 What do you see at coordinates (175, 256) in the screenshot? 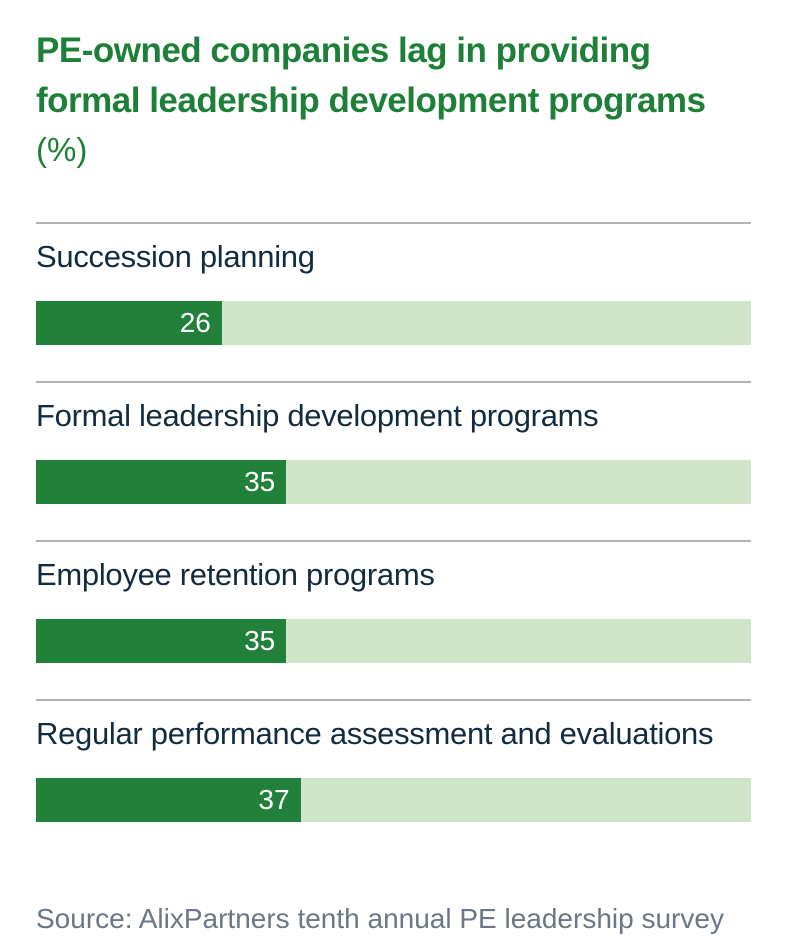
I see `category-label: Succession planning` at bounding box center [175, 256].